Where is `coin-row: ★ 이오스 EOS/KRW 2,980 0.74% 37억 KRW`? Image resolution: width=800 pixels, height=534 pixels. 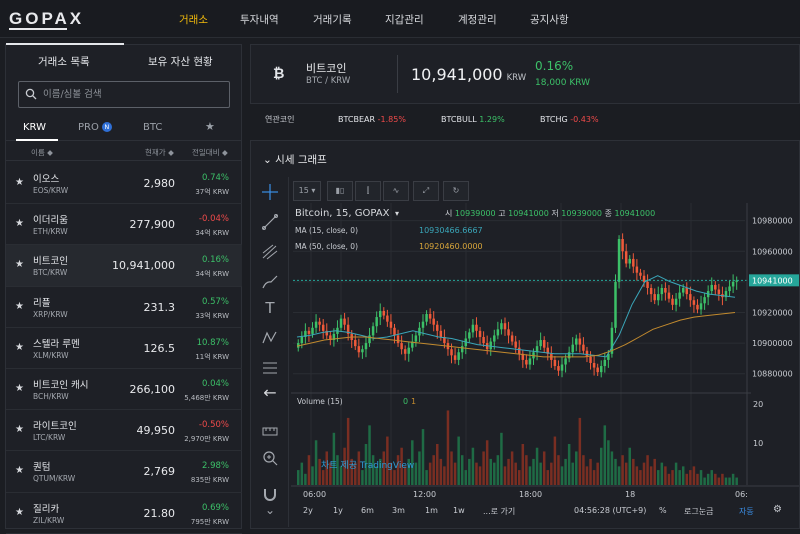 coin-row: ★ 이오스 EOS/KRW 2,980 0.74% 37억 KRW is located at coordinates (124, 184).